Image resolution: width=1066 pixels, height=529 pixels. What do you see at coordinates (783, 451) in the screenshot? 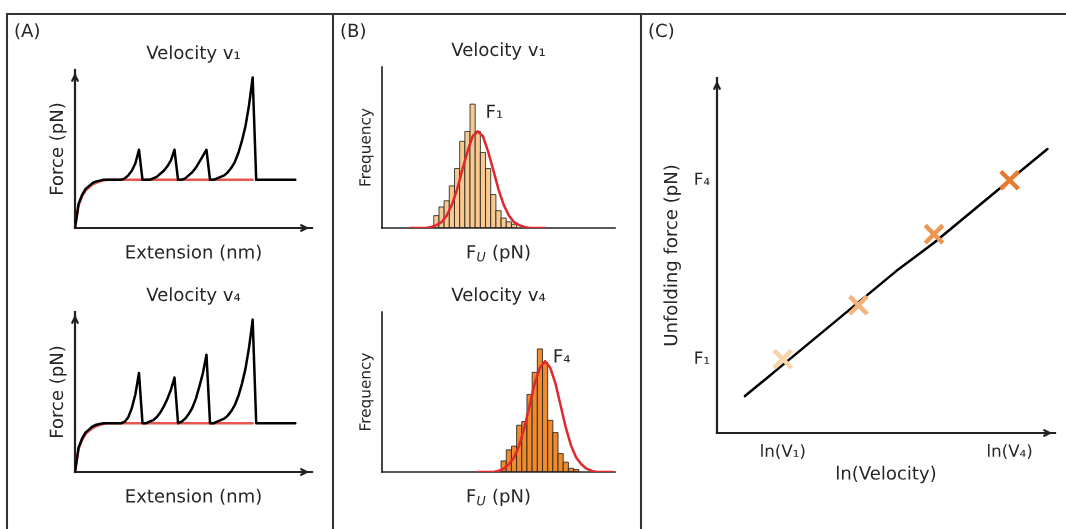
I see `x-tick-label: ln(V₁)` at bounding box center [783, 451].